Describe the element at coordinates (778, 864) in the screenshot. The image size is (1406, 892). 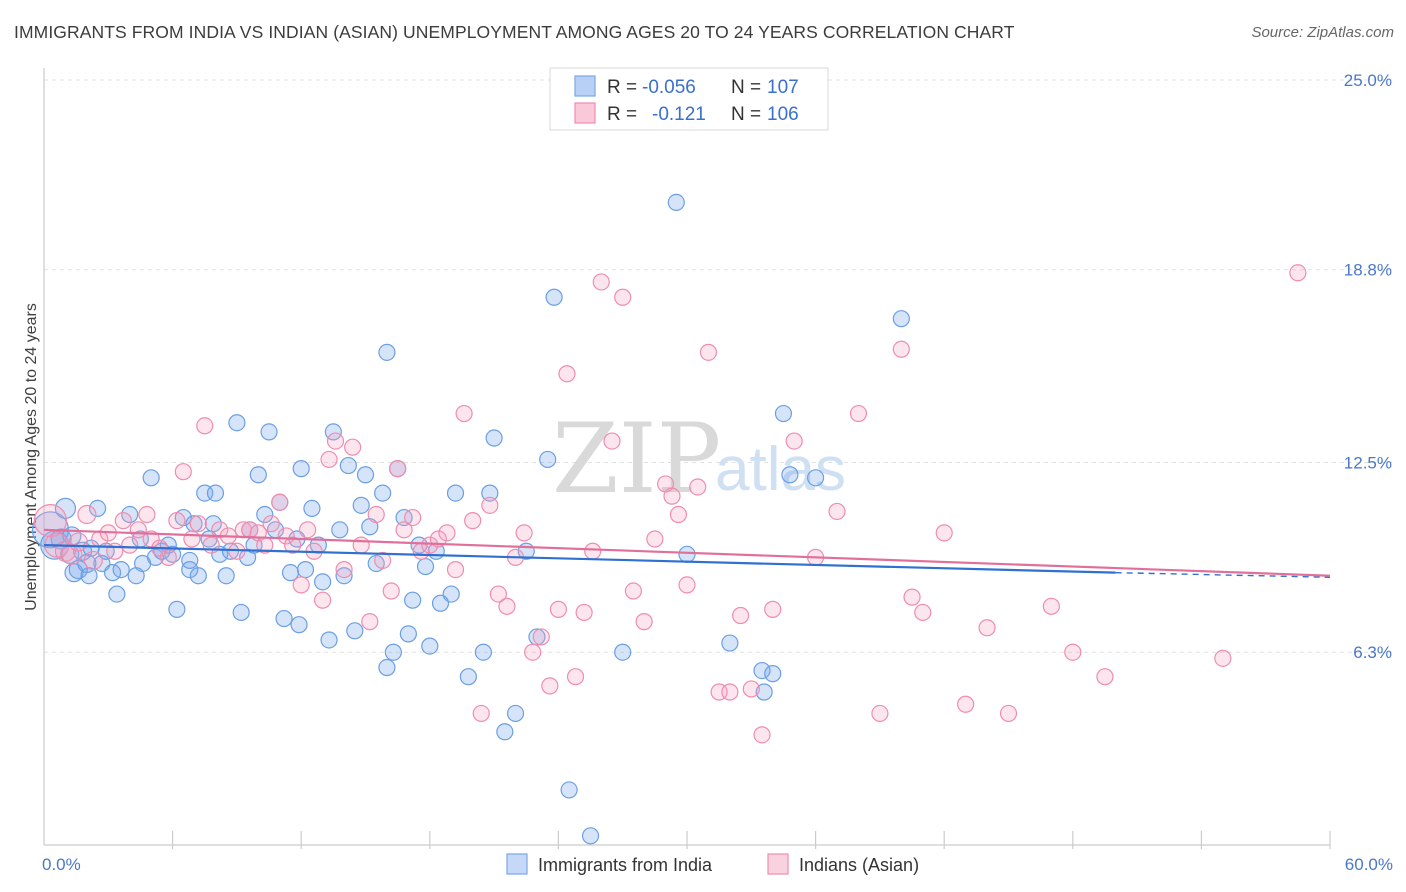
I see `bottom-legend-swatch-asian` at that location.